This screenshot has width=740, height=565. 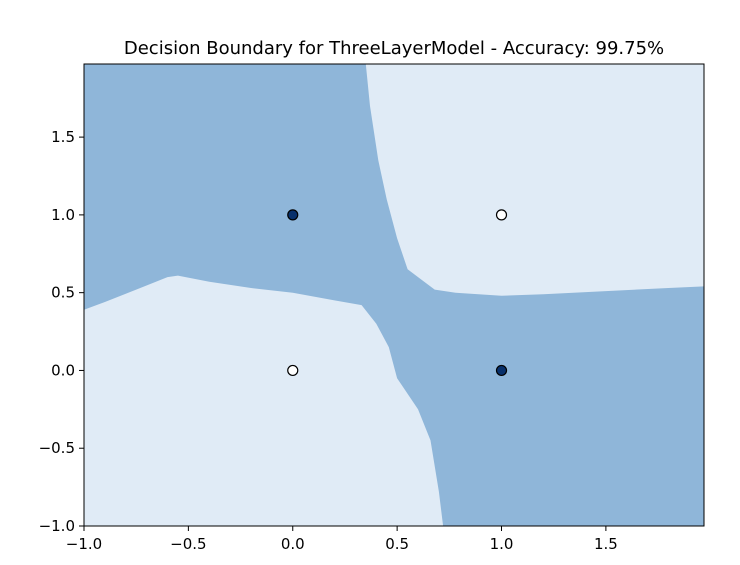 I want to click on y-tick-label: 0.0, so click(x=63, y=370).